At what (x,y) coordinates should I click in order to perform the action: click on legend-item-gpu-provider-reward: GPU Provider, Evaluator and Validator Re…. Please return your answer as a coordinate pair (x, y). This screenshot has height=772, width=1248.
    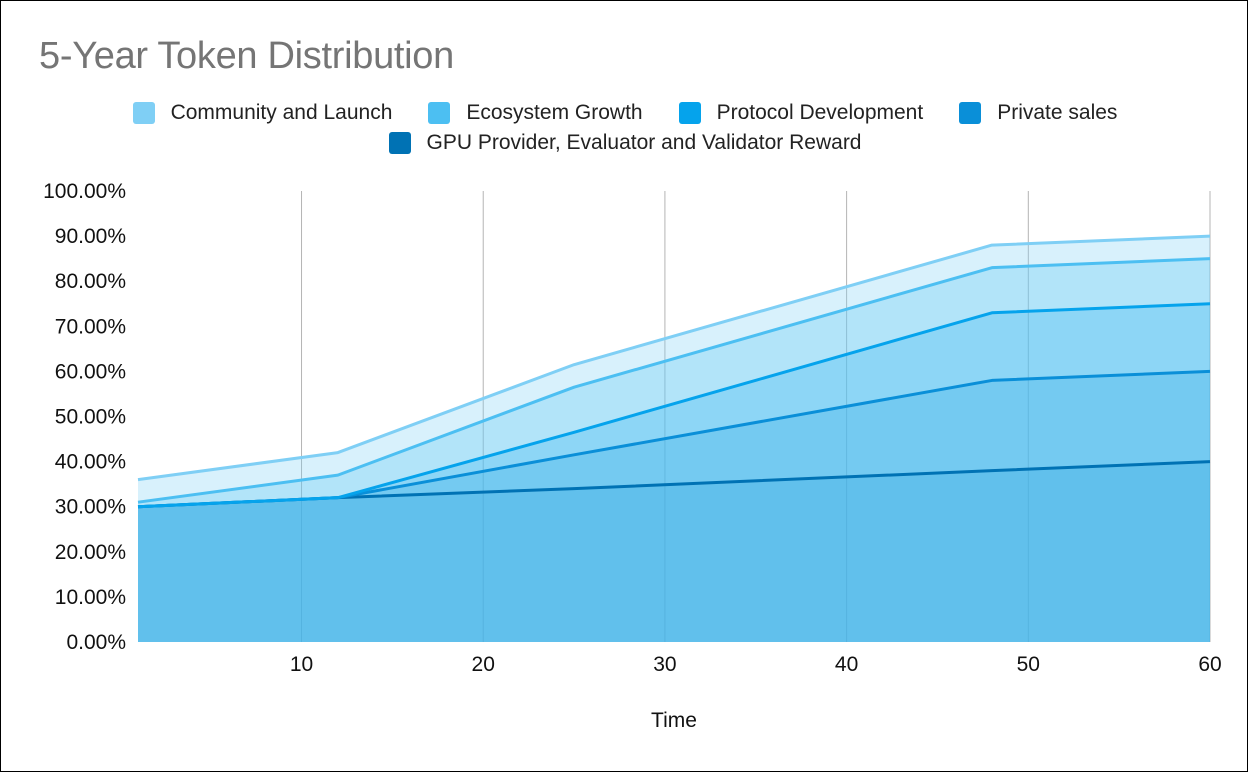
    Looking at the image, I should click on (625, 143).